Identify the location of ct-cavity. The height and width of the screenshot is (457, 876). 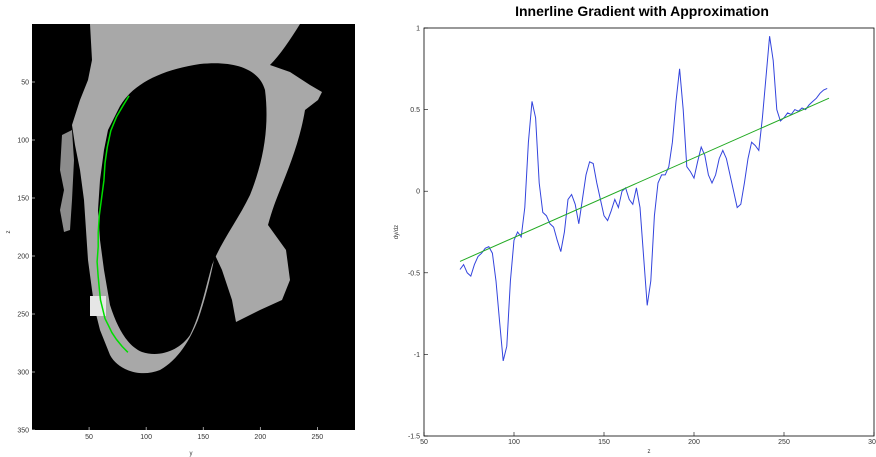
(182, 209).